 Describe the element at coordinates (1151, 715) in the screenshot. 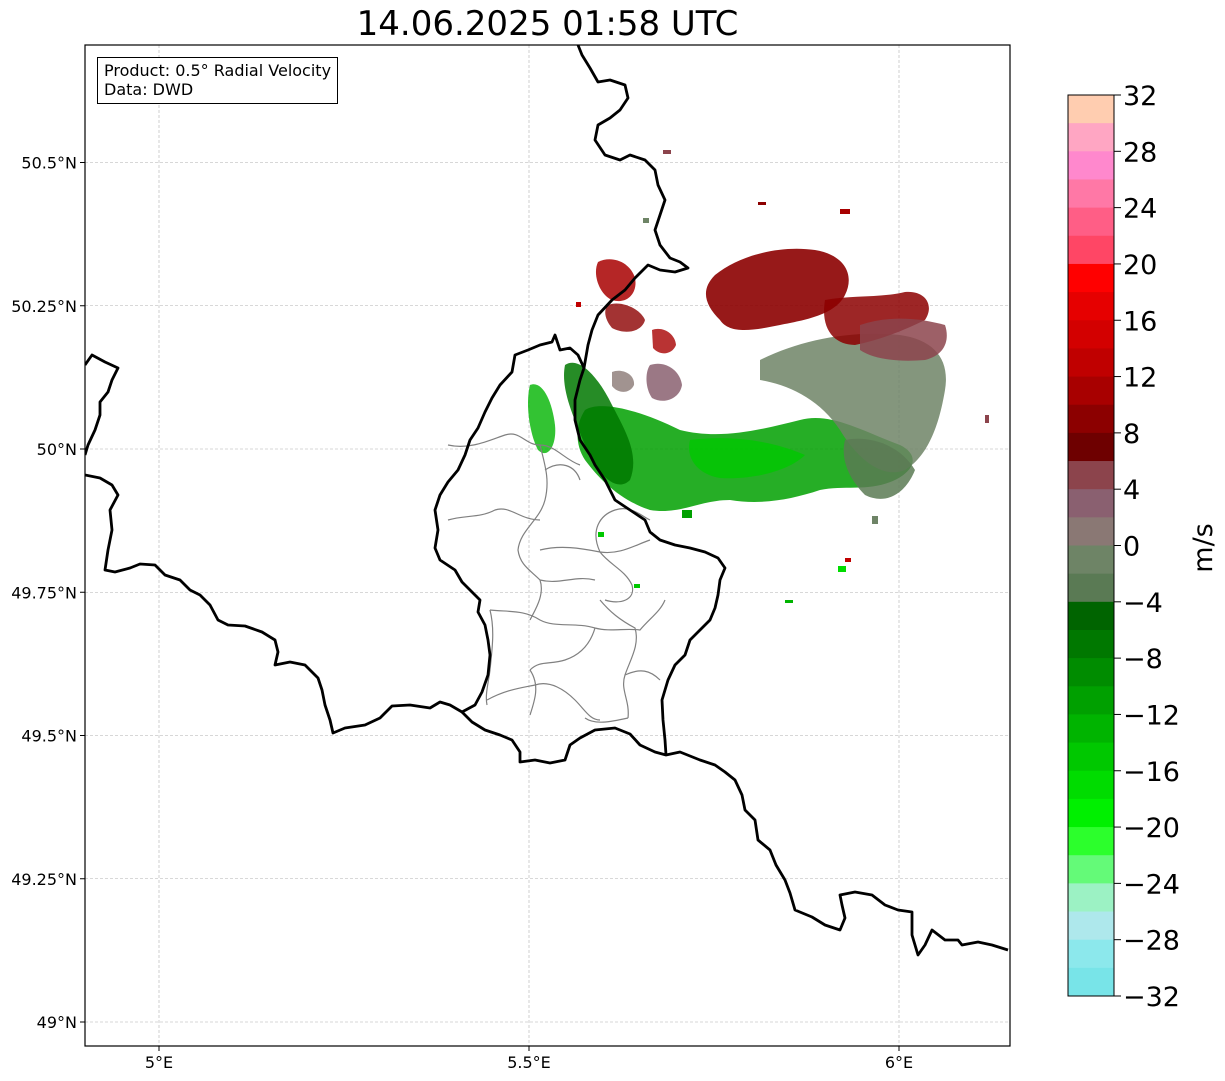

I see `colorbar-tick-label: −12` at that location.